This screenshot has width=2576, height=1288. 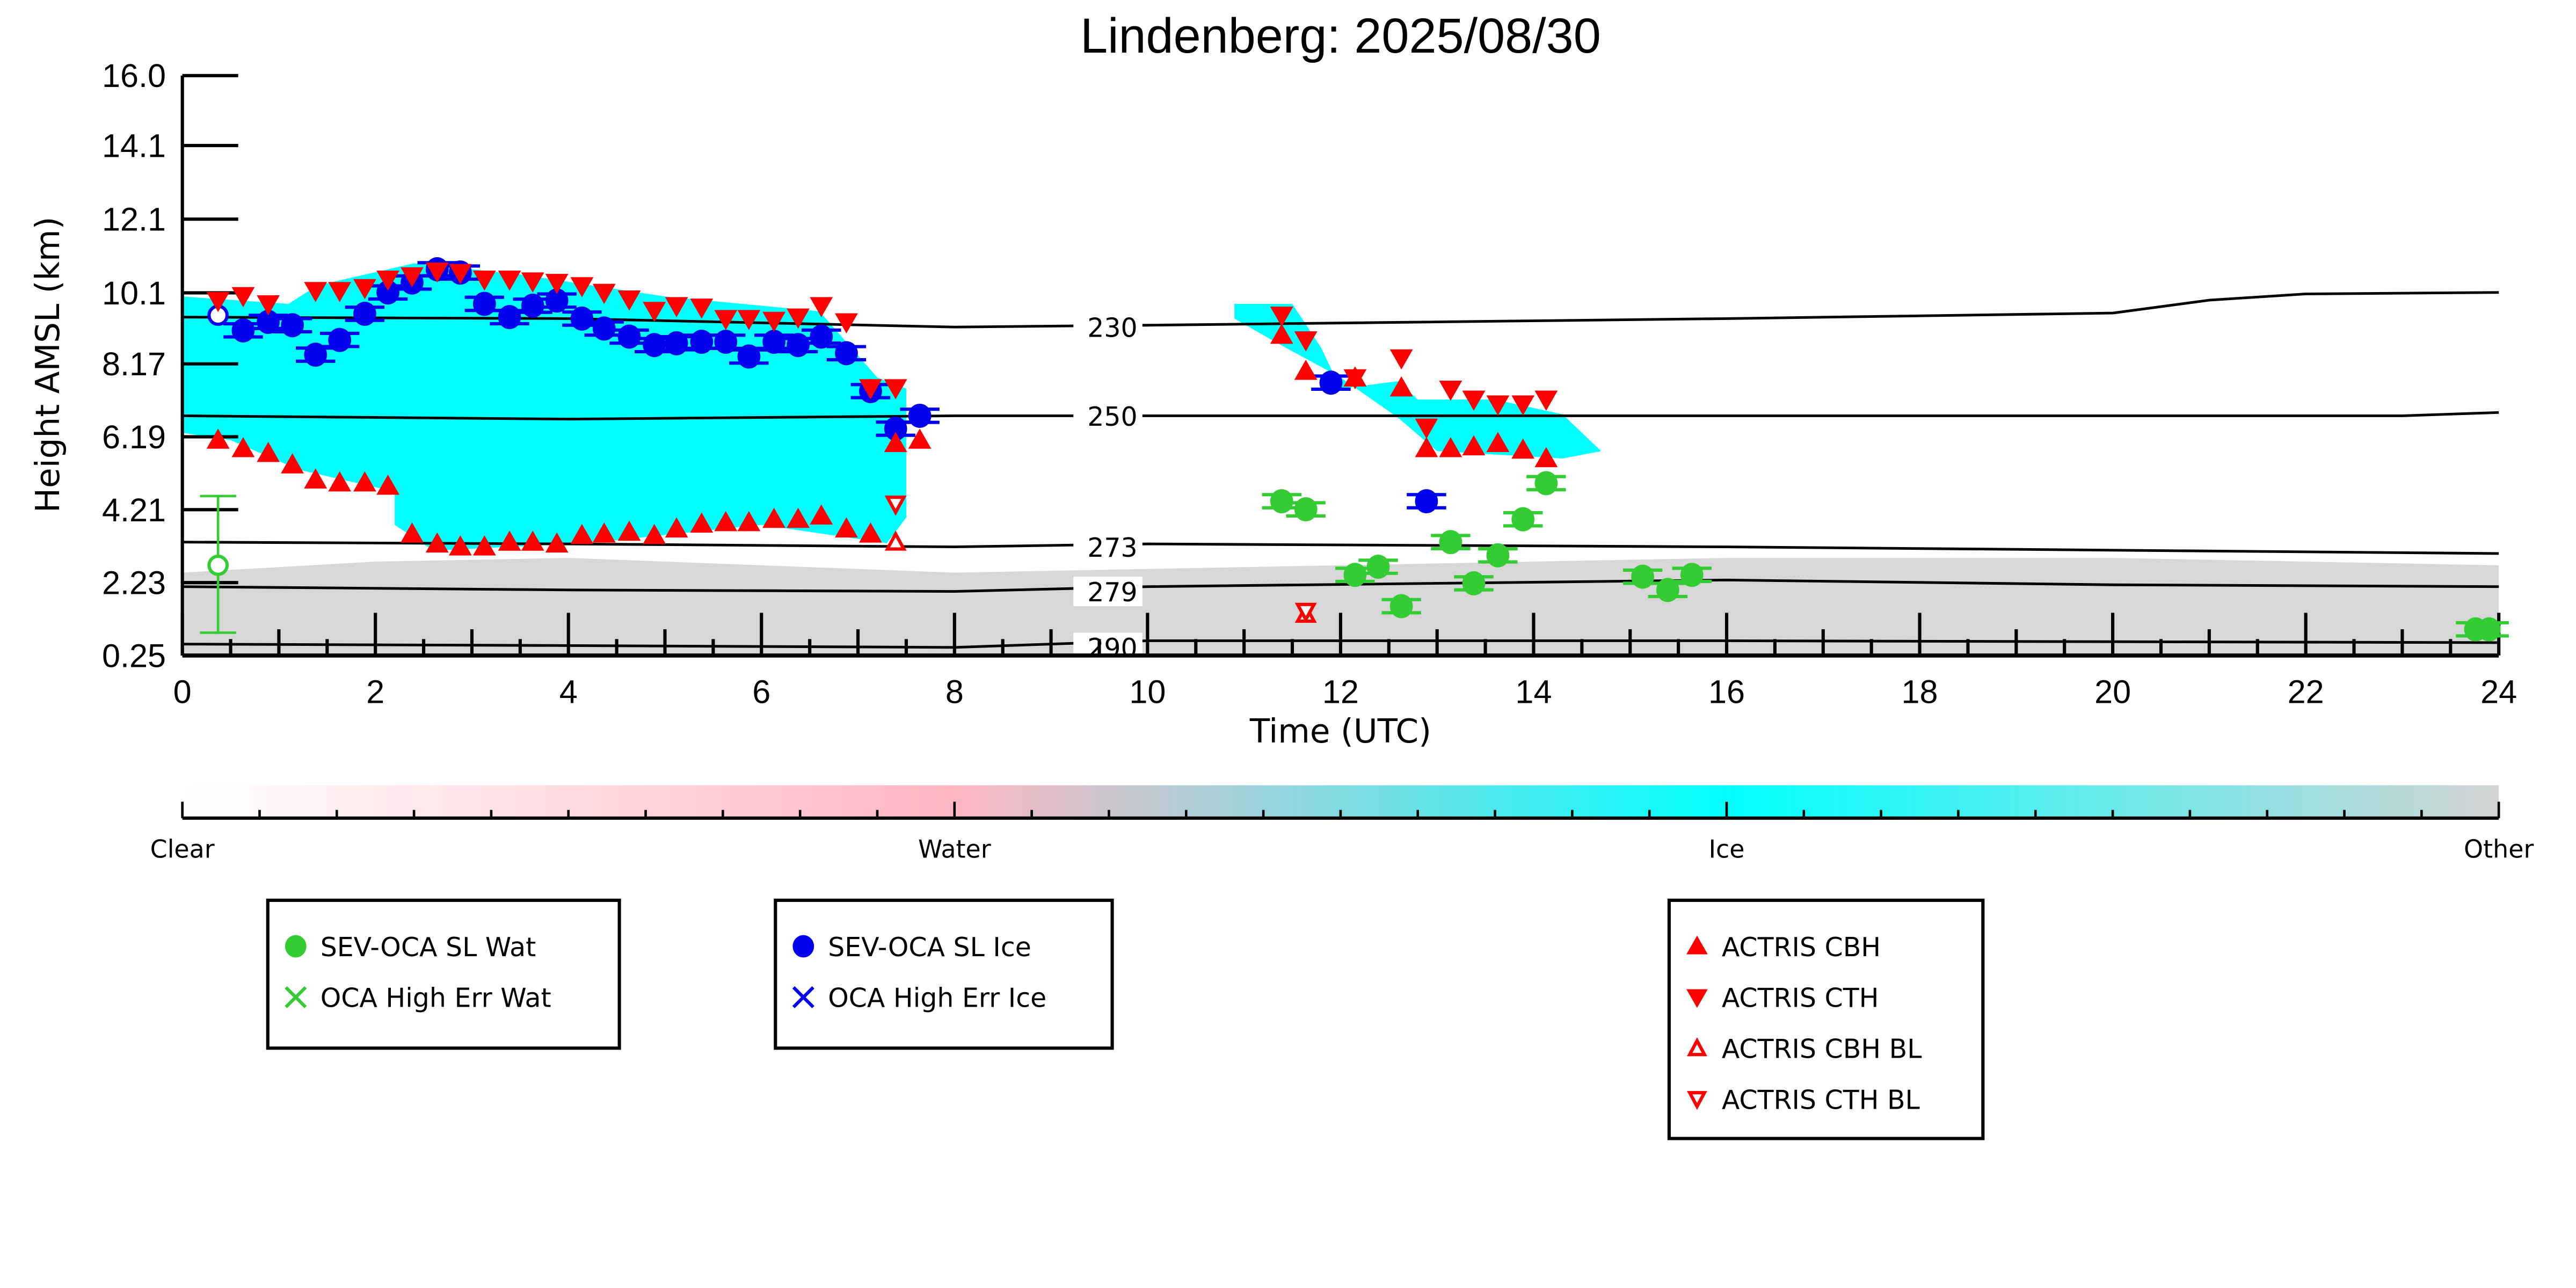 What do you see at coordinates (1821, 1100) in the screenshot?
I see `legend-label: ACTRIS CTH BL` at bounding box center [1821, 1100].